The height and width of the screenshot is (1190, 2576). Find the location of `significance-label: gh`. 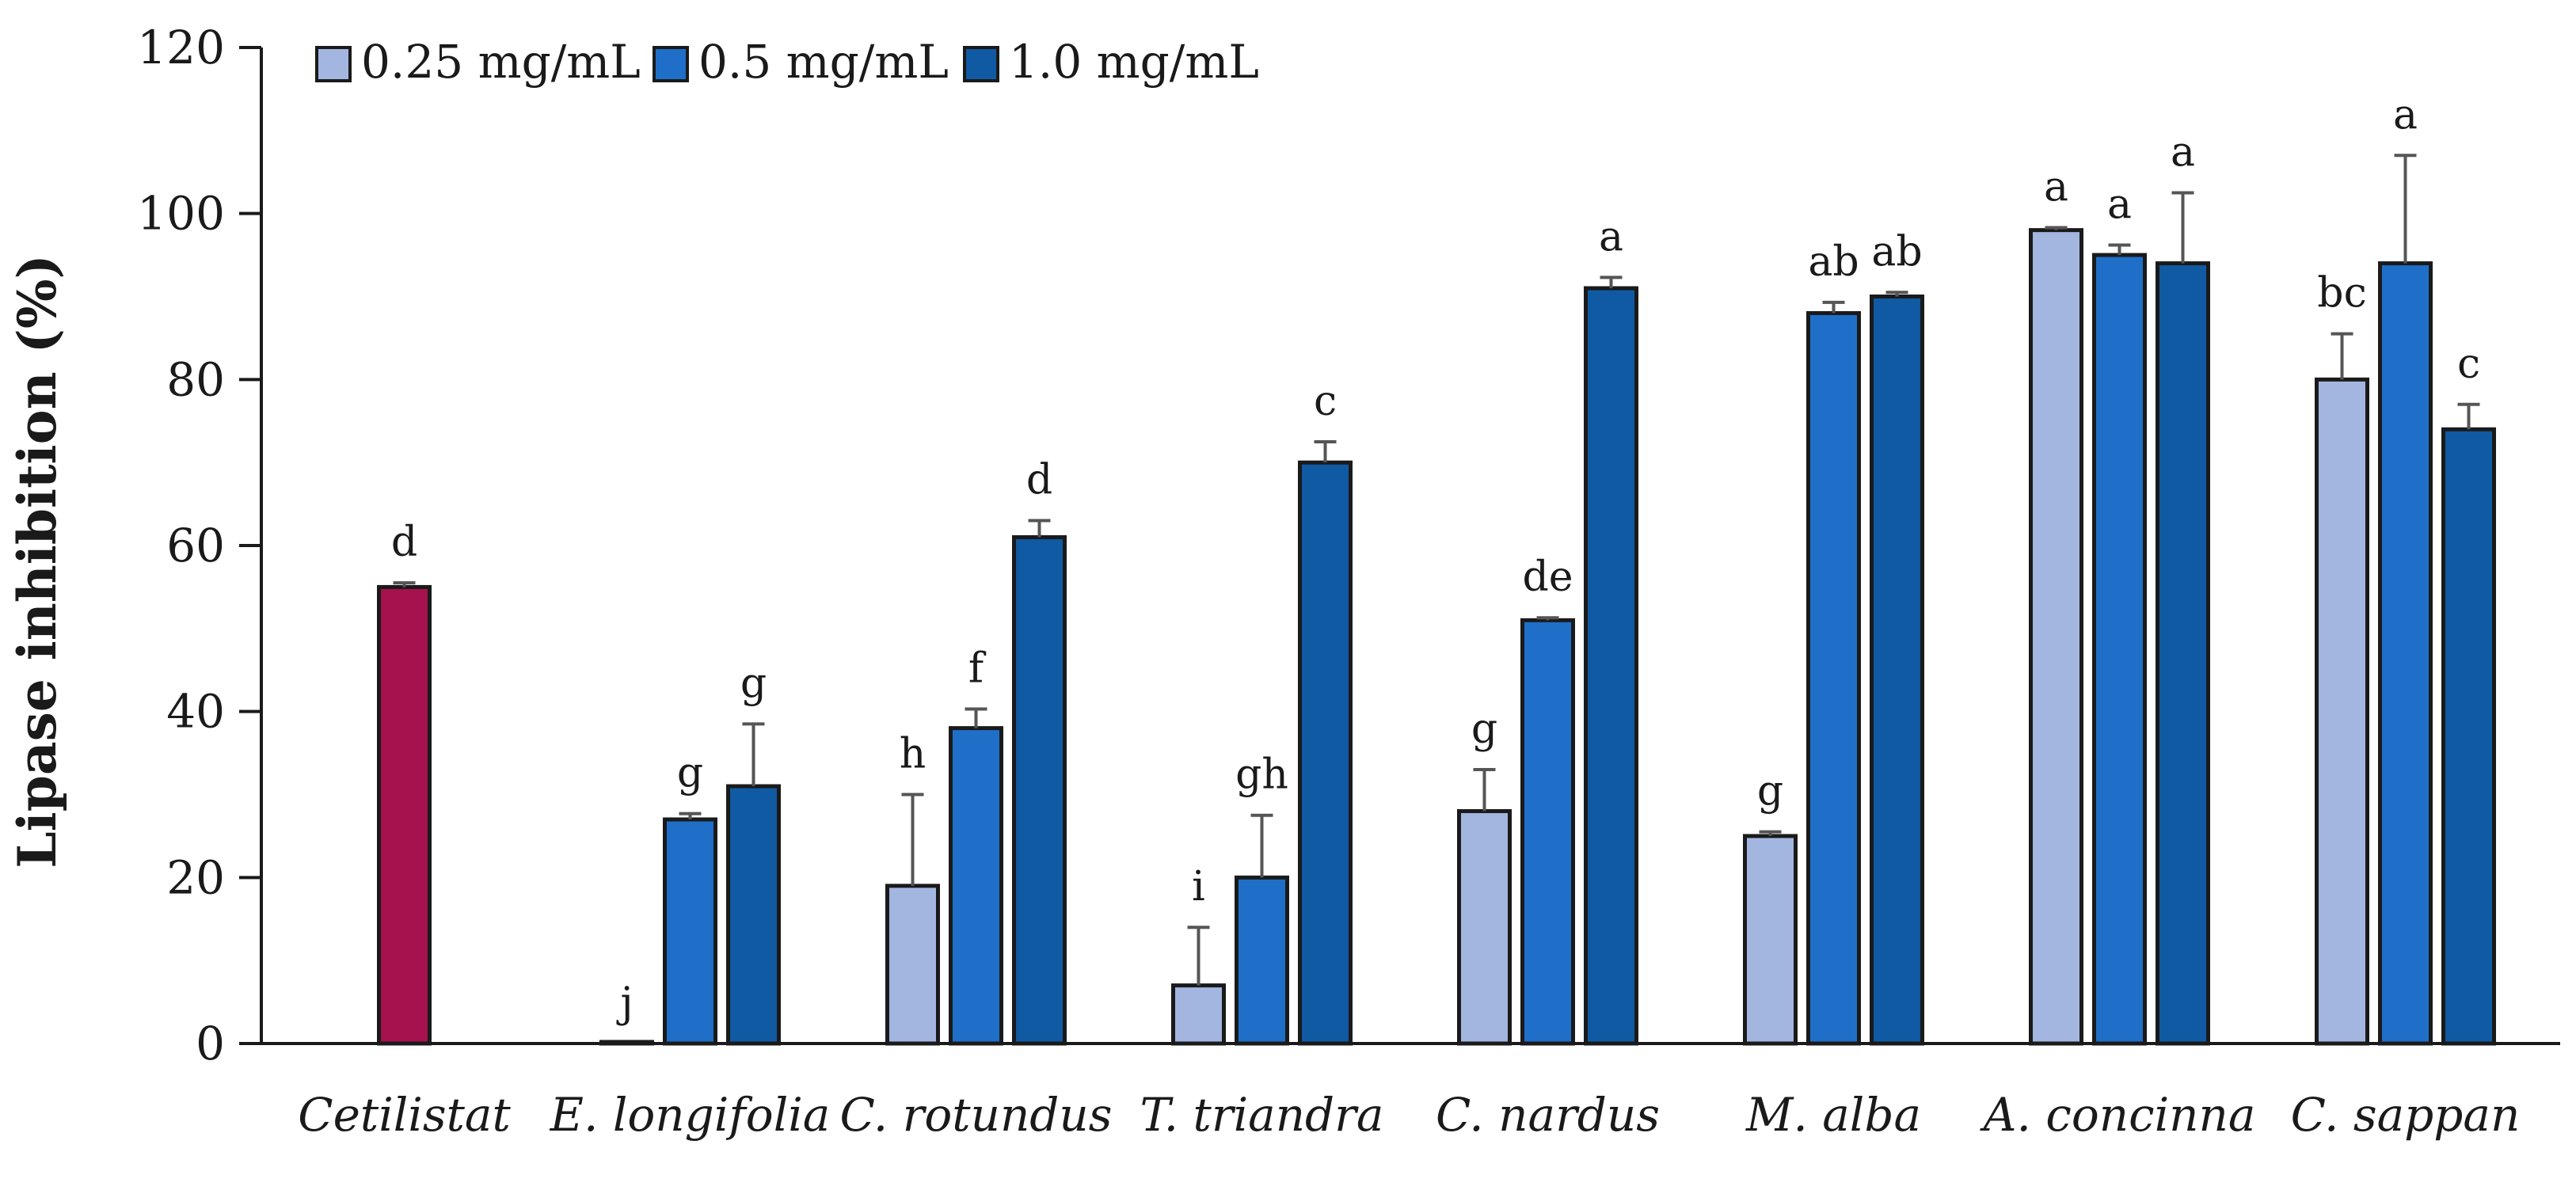

significance-label: gh is located at coordinates (1261, 775).